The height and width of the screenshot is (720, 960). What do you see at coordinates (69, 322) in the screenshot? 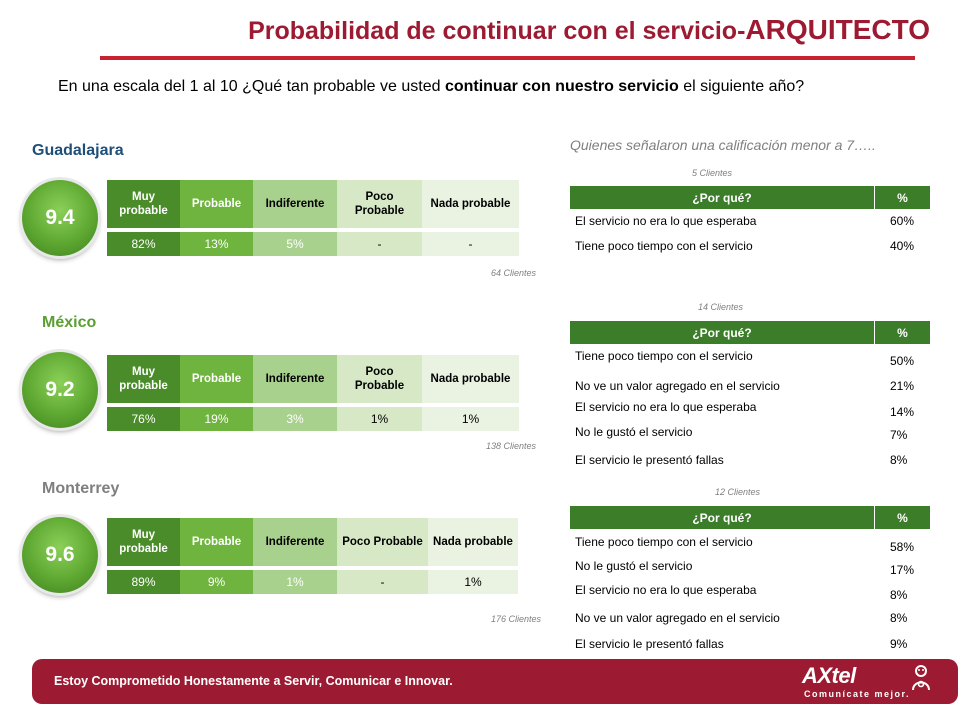
I see `city-label-mexico: México` at bounding box center [69, 322].